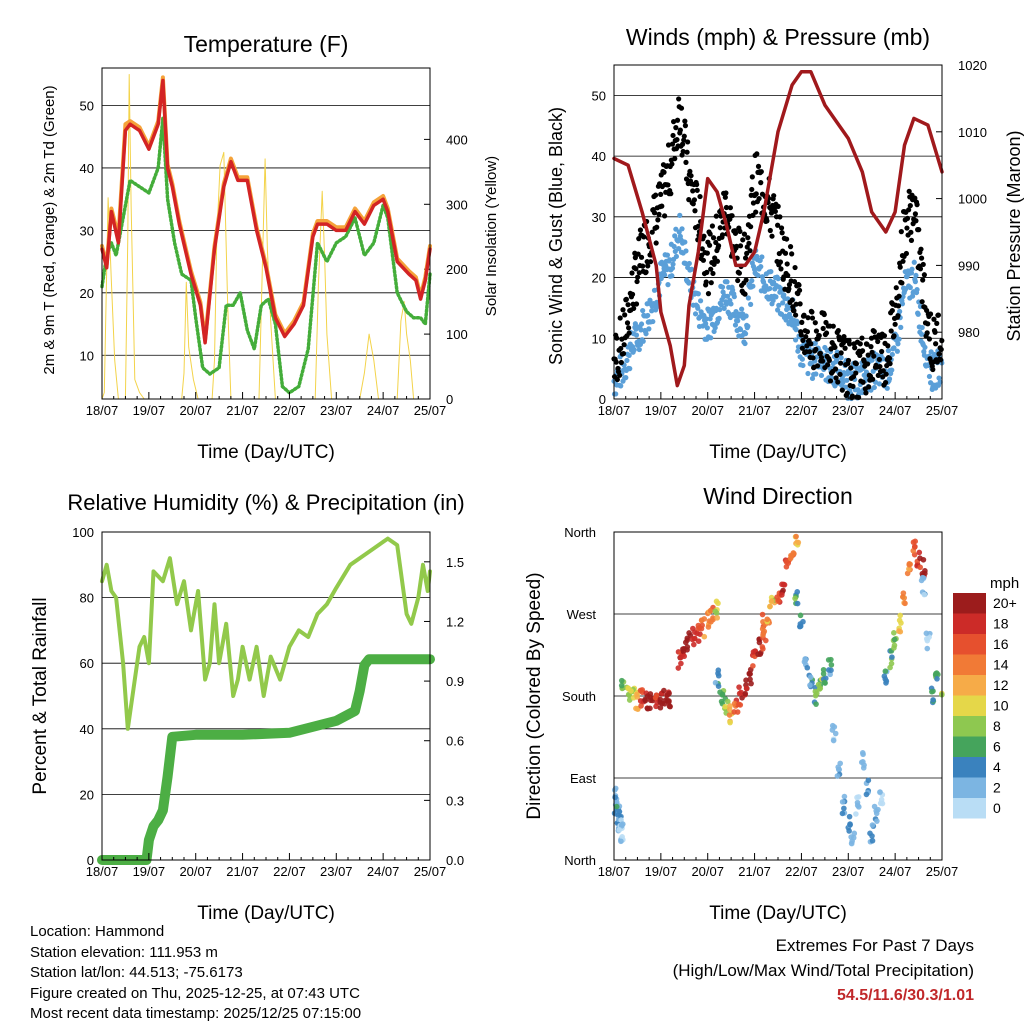  What do you see at coordinates (87, 598) in the screenshot?
I see `y-tick-label: 80` at bounding box center [87, 598].